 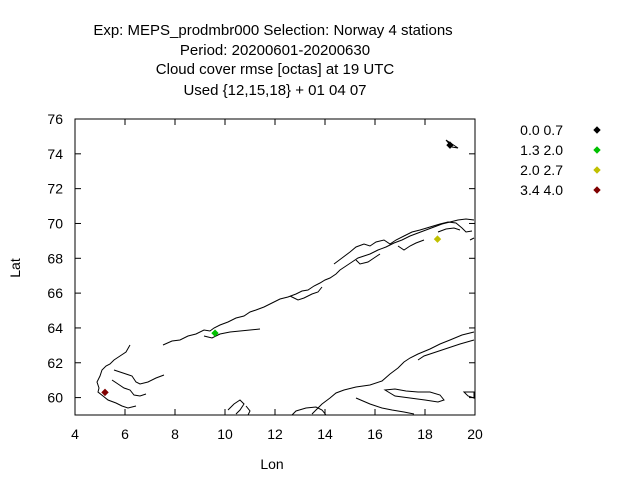 I want to click on x-tick-label: 14, so click(x=325, y=434).